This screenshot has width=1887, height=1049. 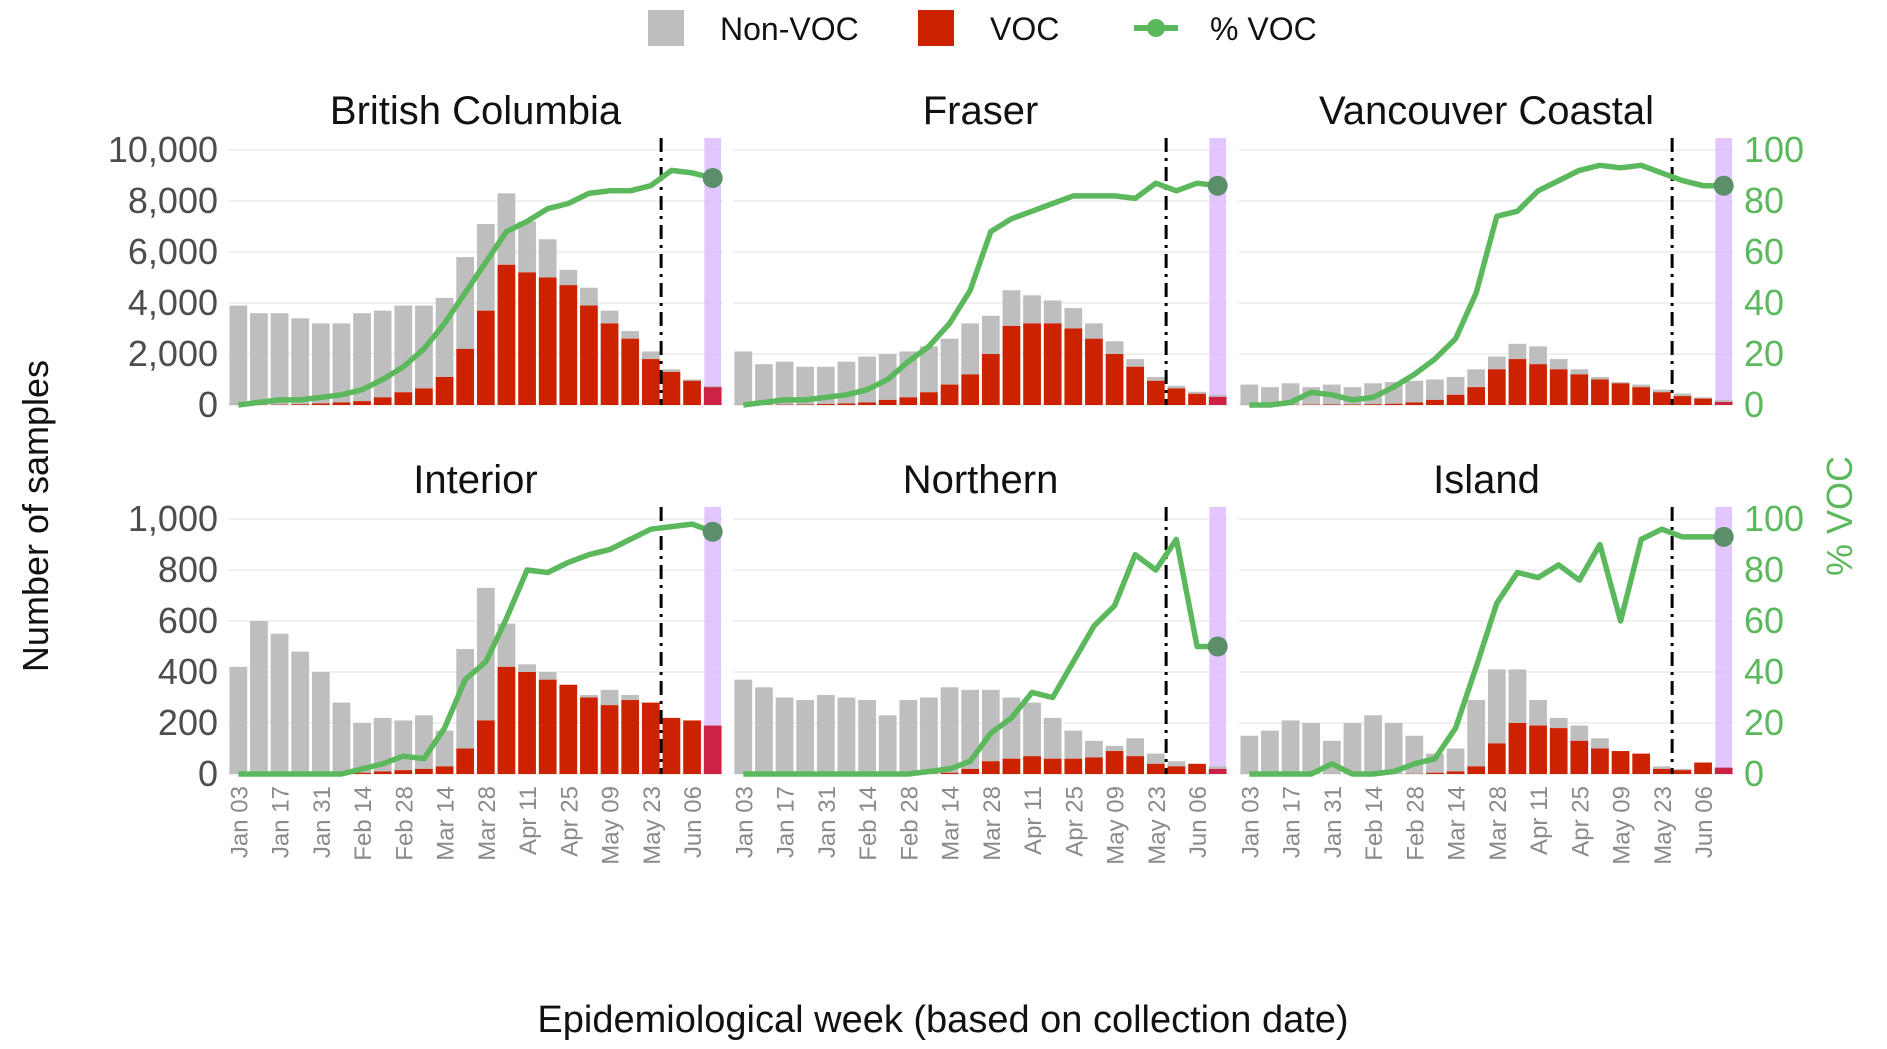 What do you see at coordinates (1580, 821) in the screenshot?
I see `x-tick-label: Apr 25` at bounding box center [1580, 821].